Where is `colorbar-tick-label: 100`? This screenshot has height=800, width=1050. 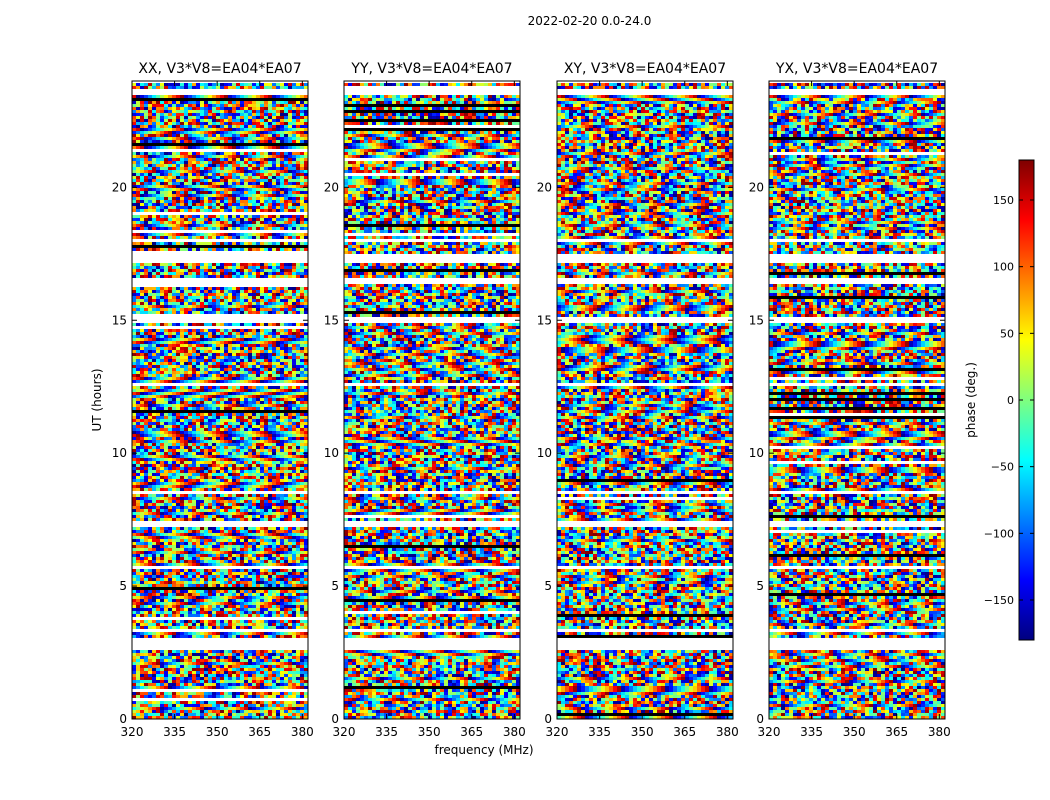 colorbar-tick-label: 100 is located at coordinates (1003, 267).